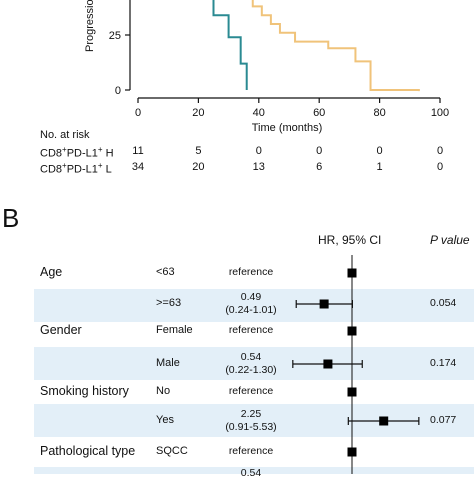 Image resolution: width=474 pixels, height=480 pixels. Describe the element at coordinates (443, 420) in the screenshot. I see `forest-p-value: 0.077` at that location.